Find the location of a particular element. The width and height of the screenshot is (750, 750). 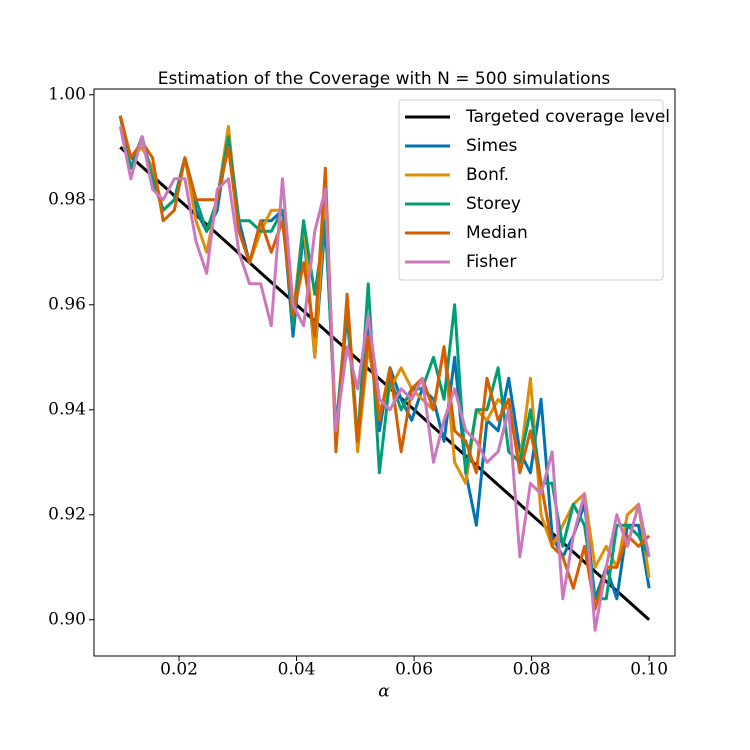

legend-box is located at coordinates (531, 190).